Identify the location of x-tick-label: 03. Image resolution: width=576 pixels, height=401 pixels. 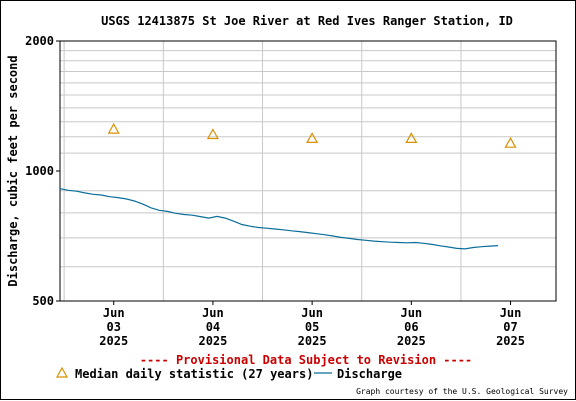
(114, 327).